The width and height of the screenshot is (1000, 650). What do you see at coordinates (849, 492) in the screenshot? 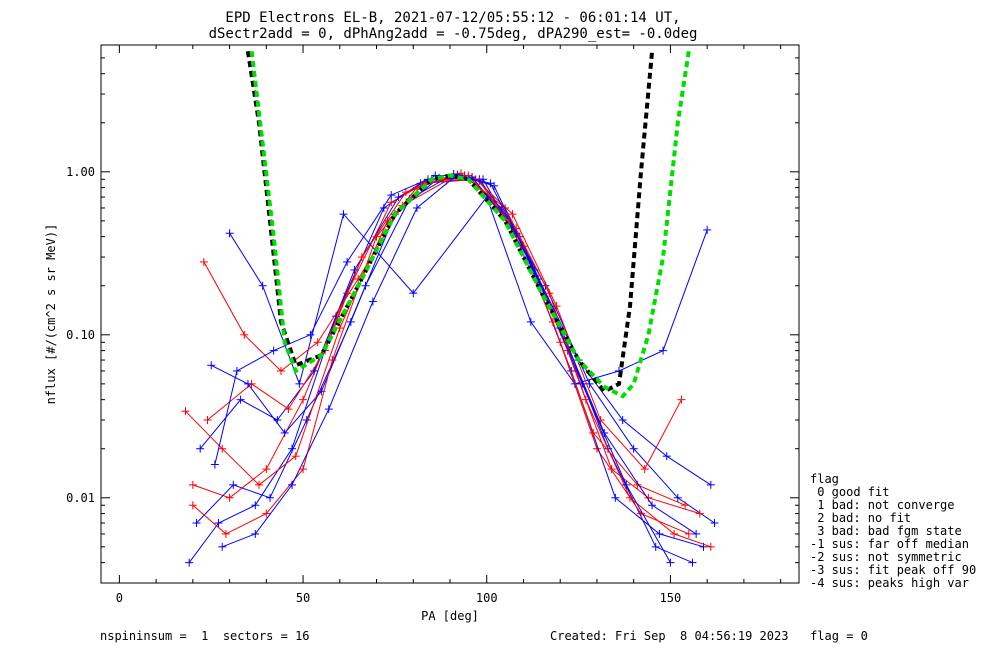
I see `legend-entry: 0 good fit` at bounding box center [849, 492].